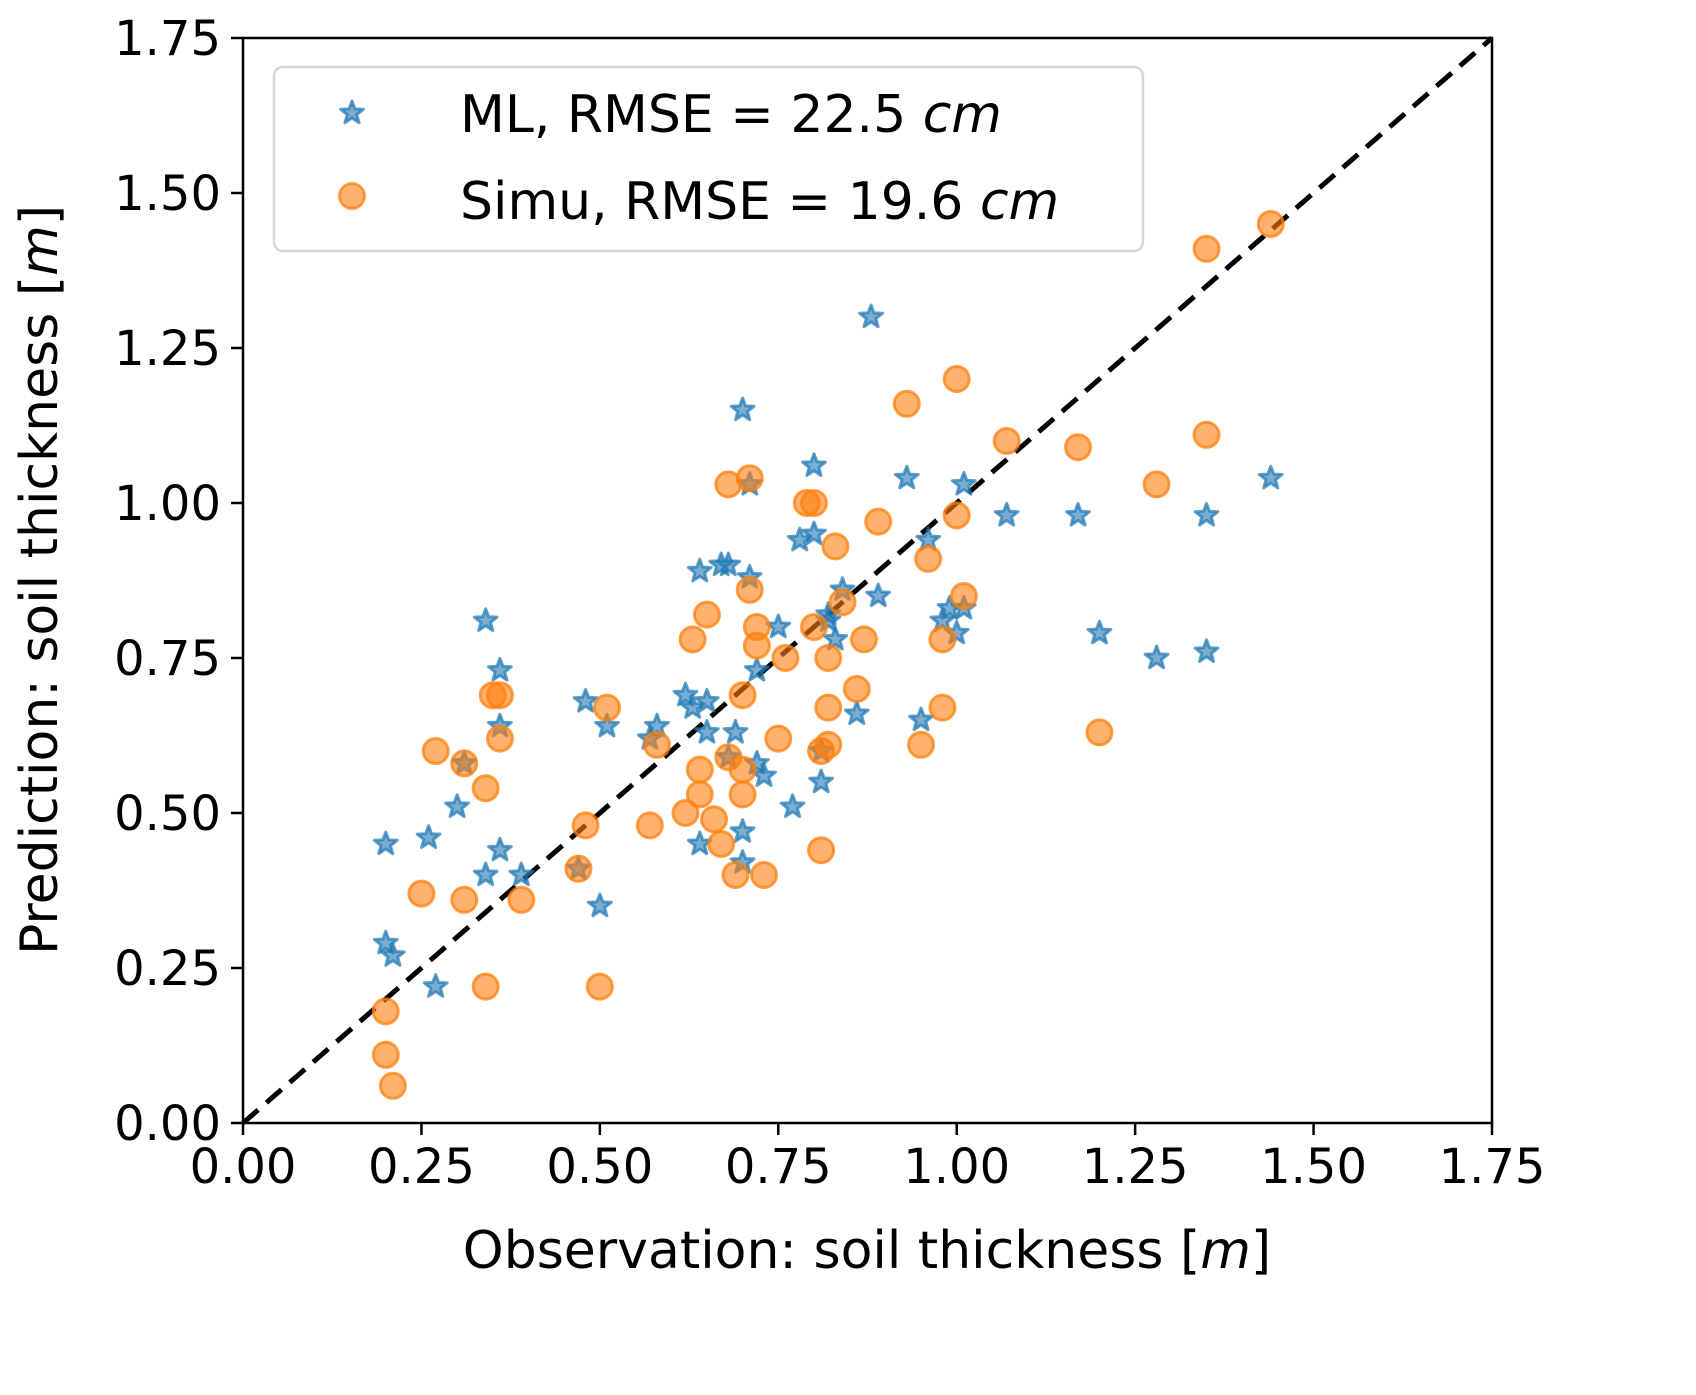 This screenshot has height=1395, width=1696. What do you see at coordinates (1492, 1167) in the screenshot?
I see `x-tick-label: 1.75` at bounding box center [1492, 1167].